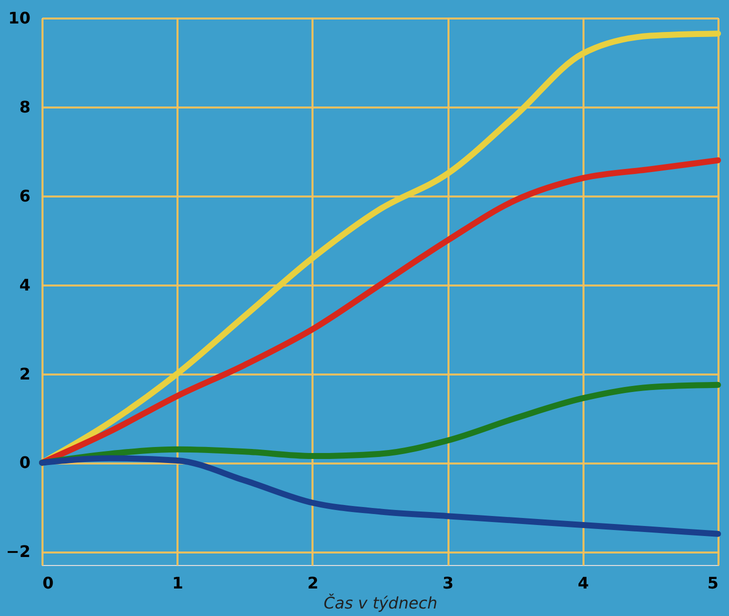  I want to click on x-tick-label: 1, so click(178, 583).